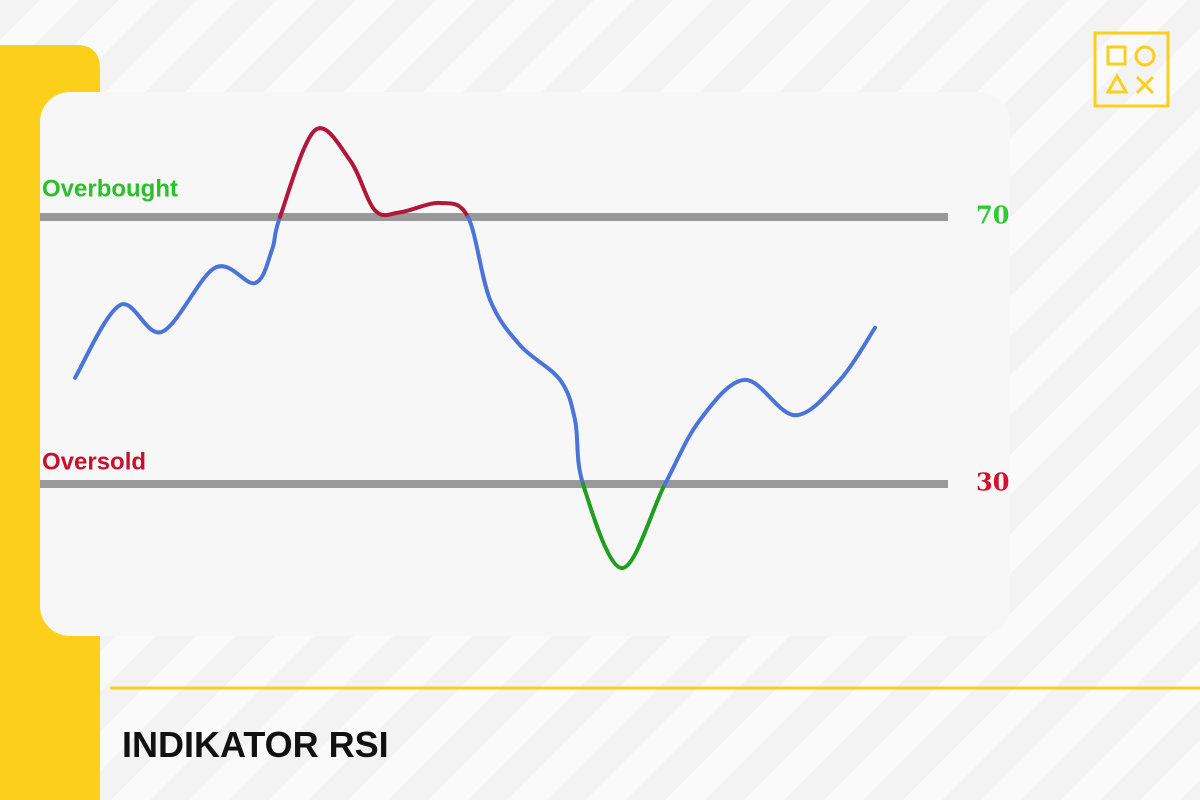 The width and height of the screenshot is (1200, 800). I want to click on y-tick-label: 30, so click(992, 482).